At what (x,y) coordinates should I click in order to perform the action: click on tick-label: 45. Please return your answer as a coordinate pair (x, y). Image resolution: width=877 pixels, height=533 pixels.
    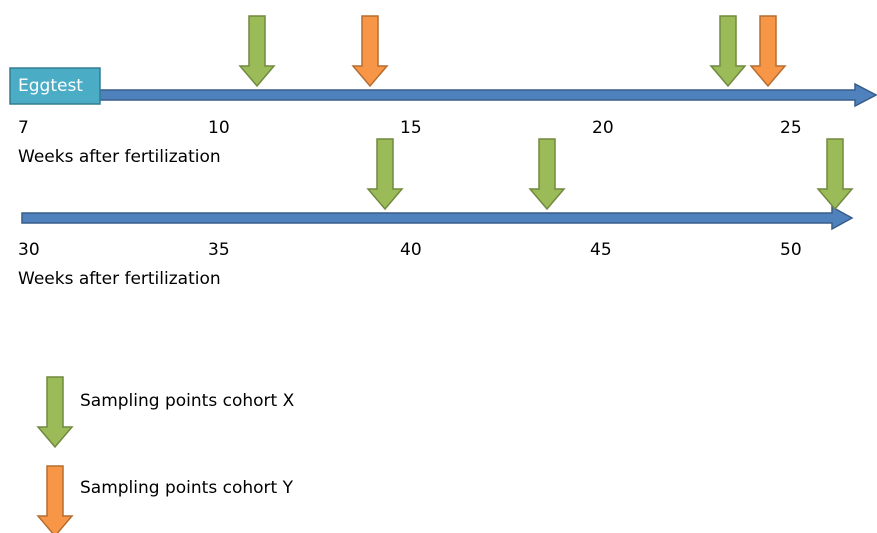
    Looking at the image, I should click on (601, 250).